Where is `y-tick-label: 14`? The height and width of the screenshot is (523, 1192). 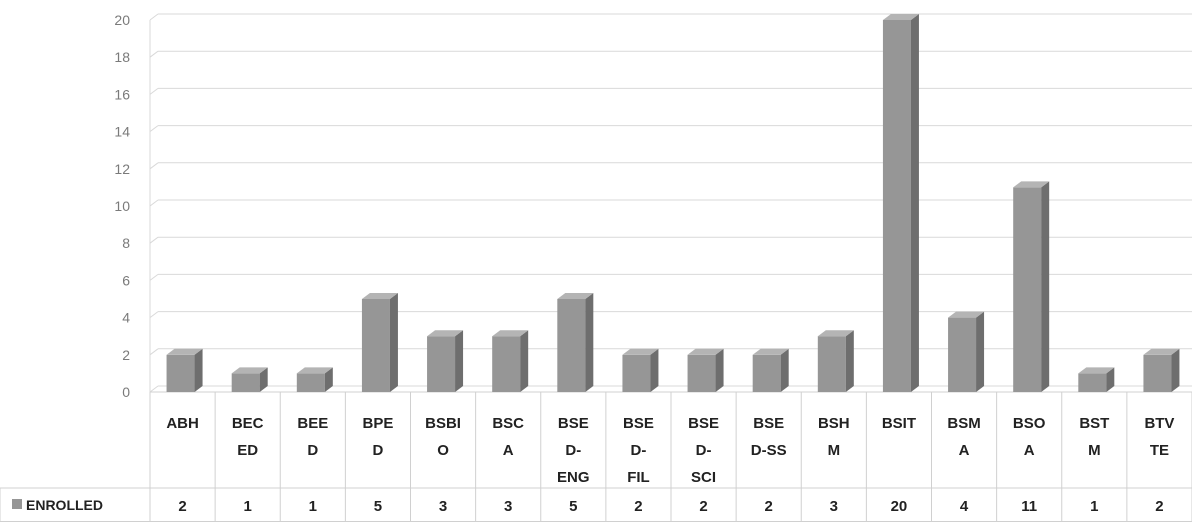
y-tick-label: 14 is located at coordinates (122, 132).